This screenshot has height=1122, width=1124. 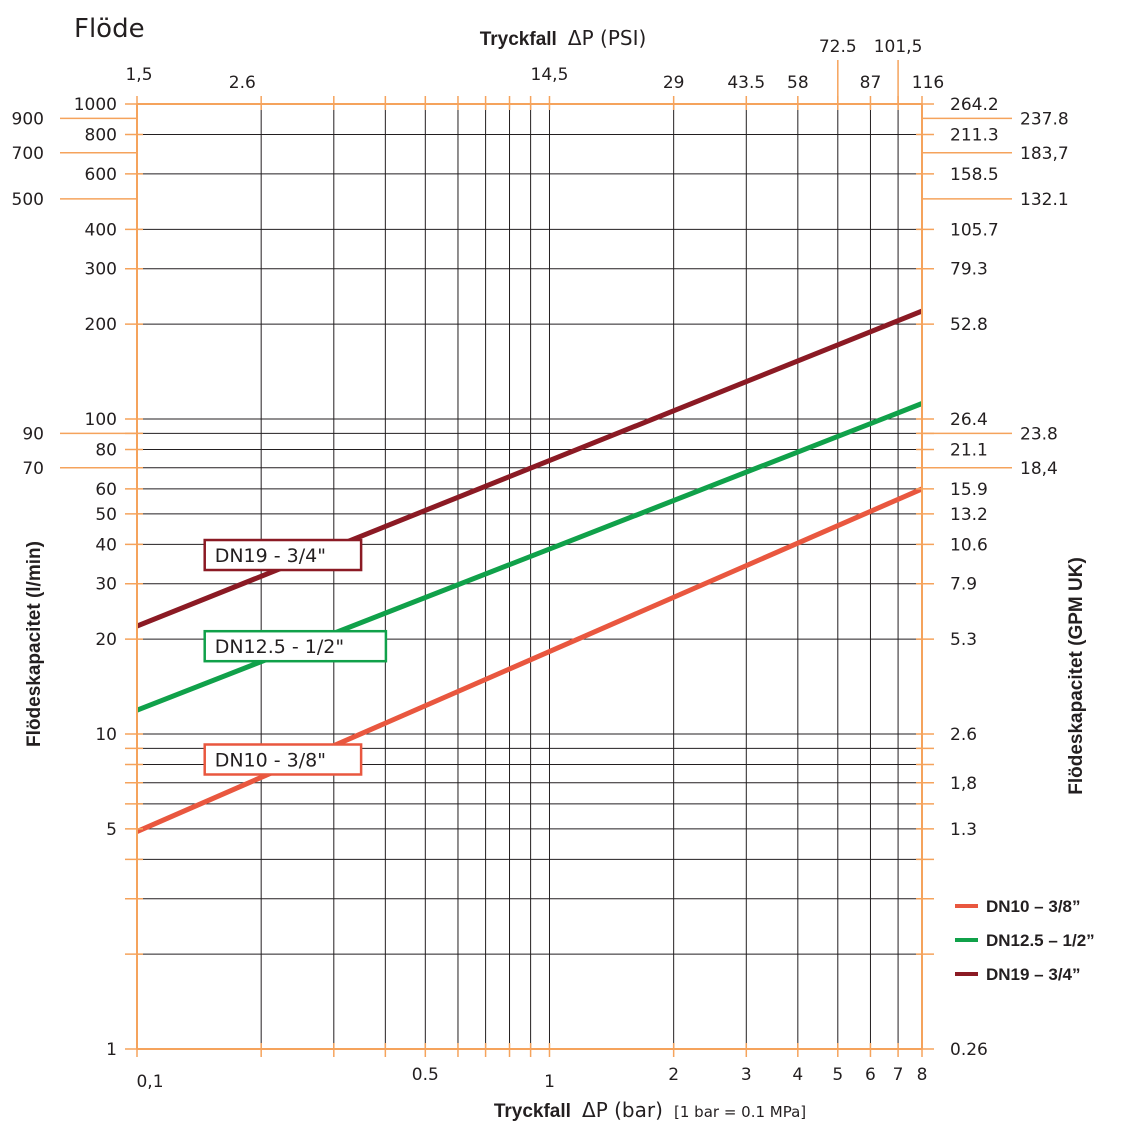 I want to click on x2-axis-label: Tryckfall ΔP (PSI), so click(x=563, y=38).